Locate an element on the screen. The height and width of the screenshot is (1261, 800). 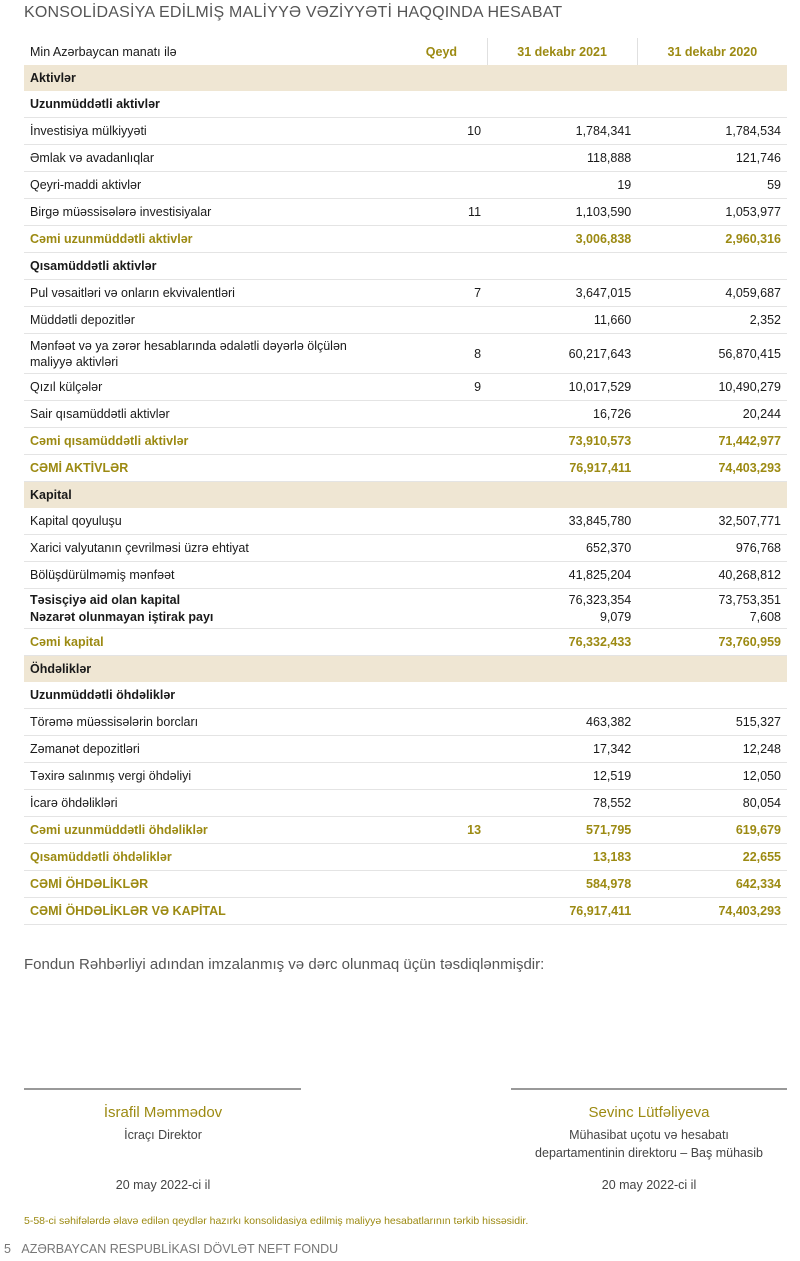
value-2021: 78,552 is located at coordinates (562, 803).